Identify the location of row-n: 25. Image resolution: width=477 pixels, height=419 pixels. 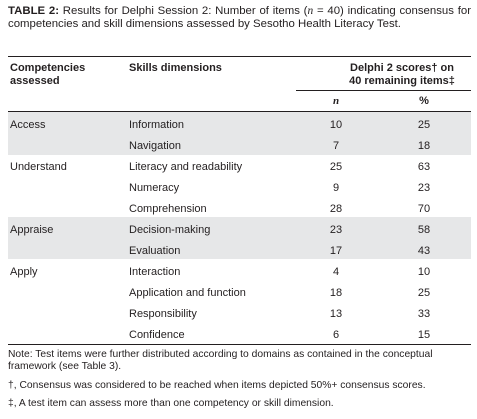
(336, 167).